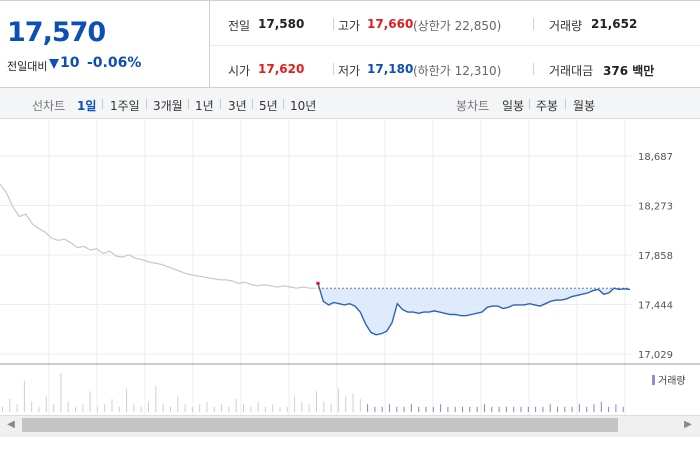 The image size is (700, 450). Describe the element at coordinates (390, 24) in the screenshot. I see `high-value: 17,660` at that location.